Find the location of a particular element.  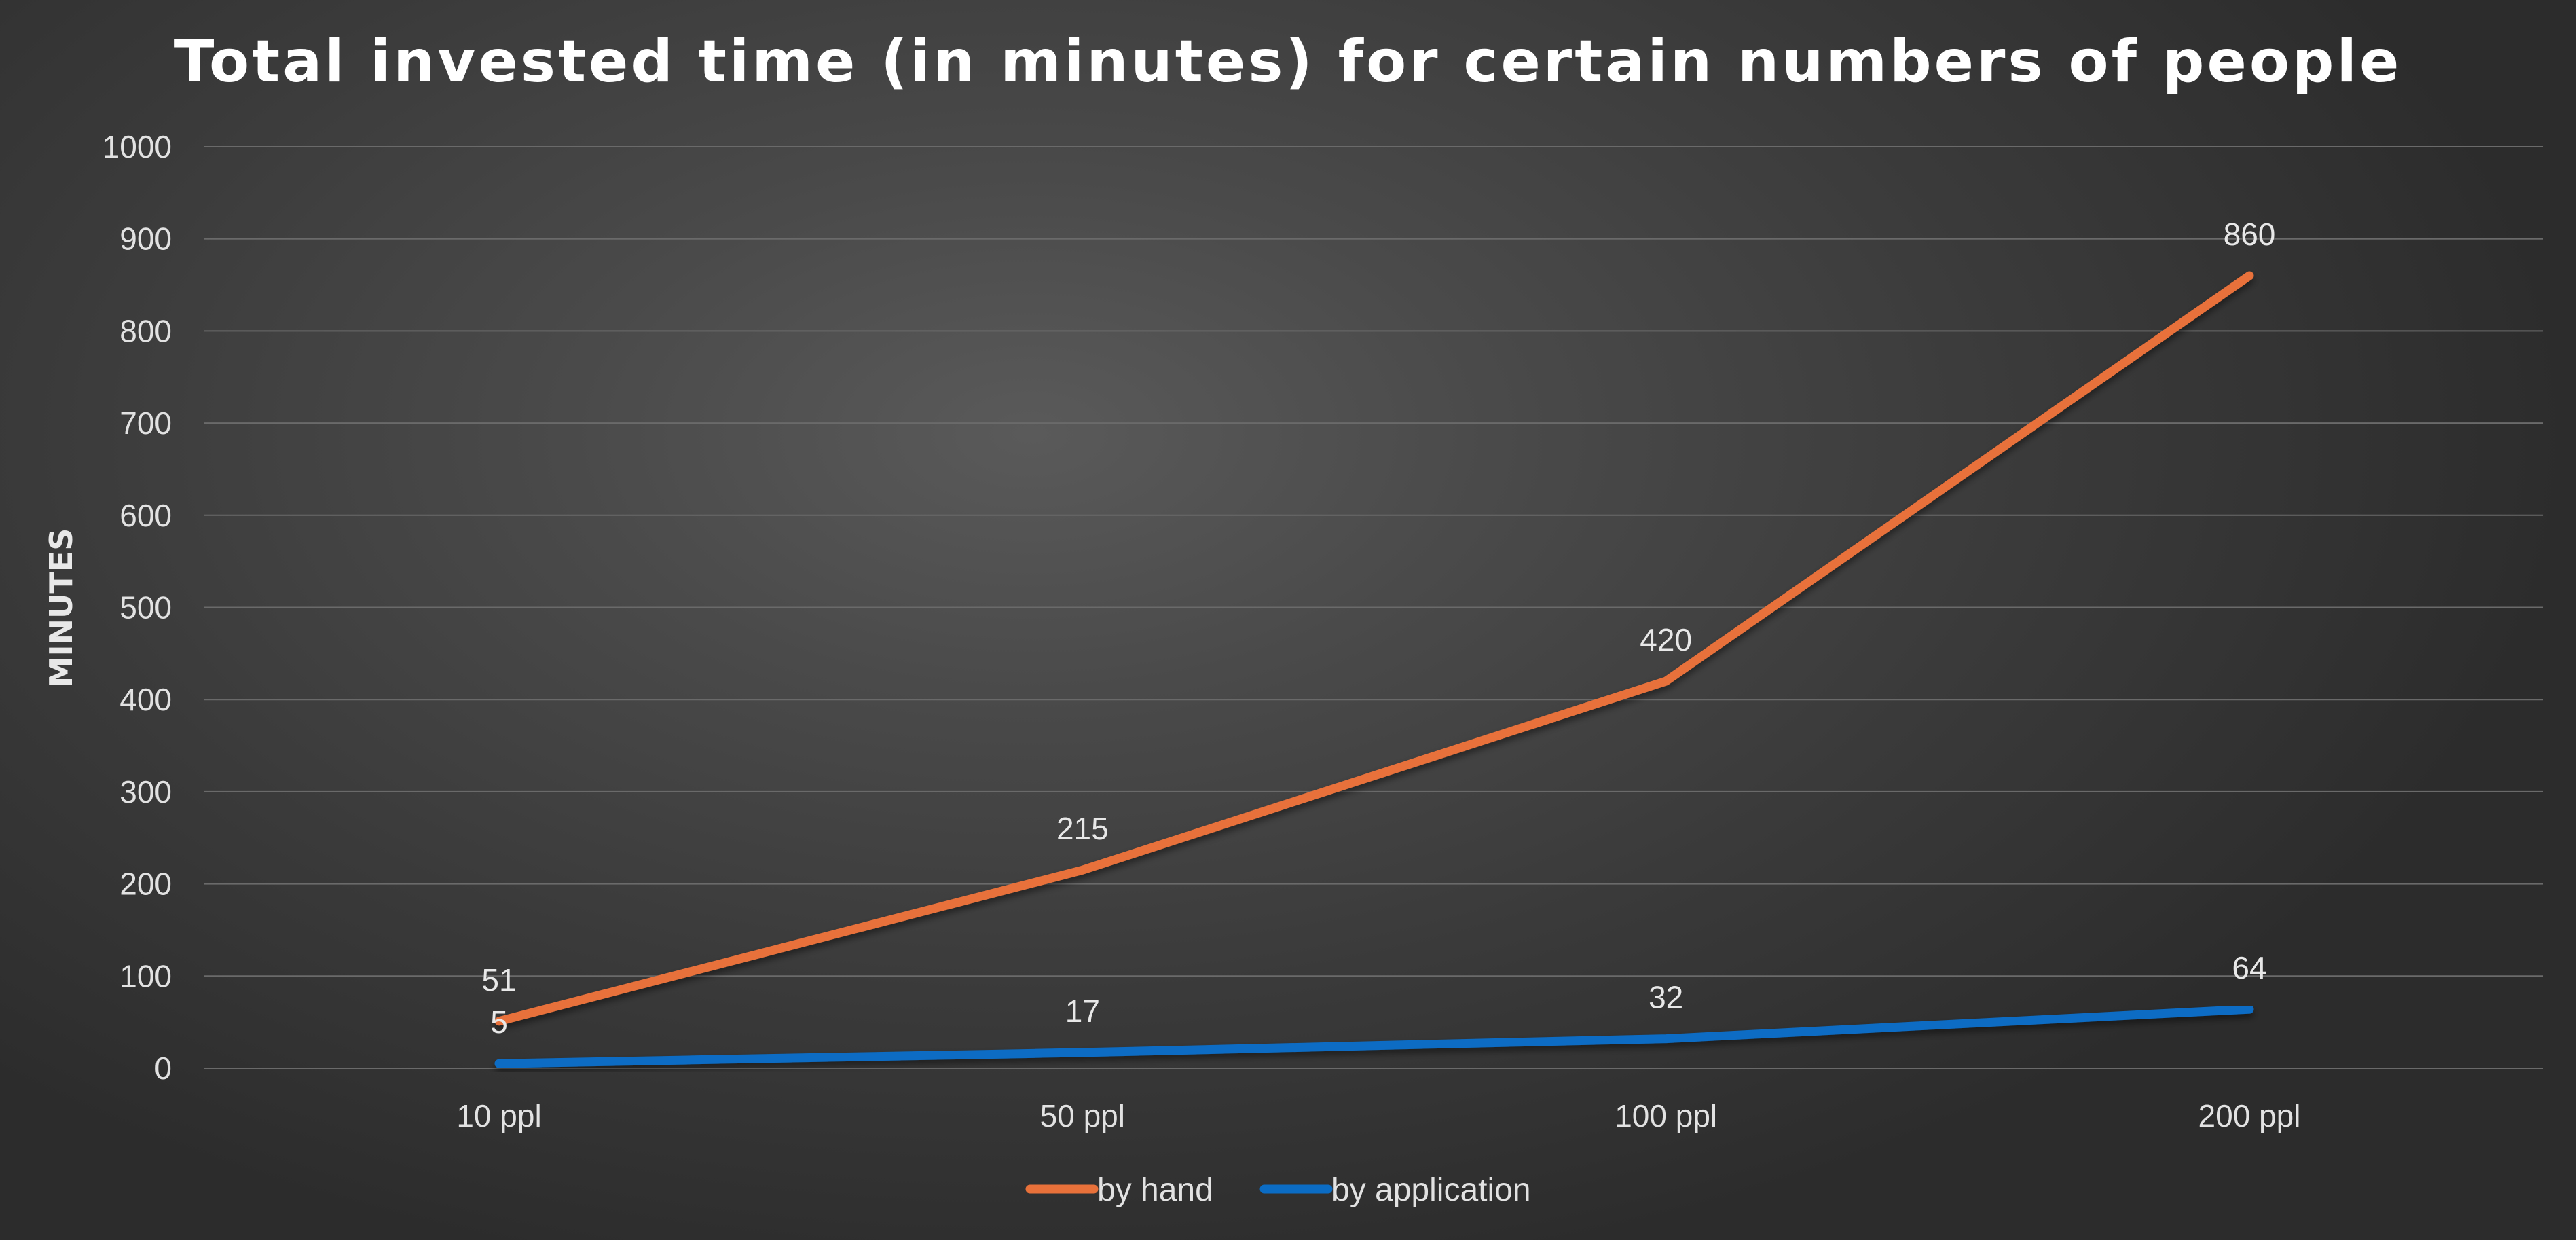

y-tick-label: 0 is located at coordinates (163, 1068).